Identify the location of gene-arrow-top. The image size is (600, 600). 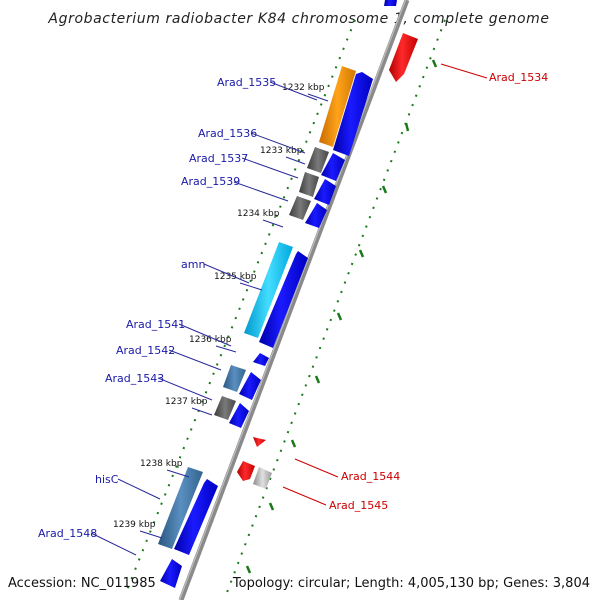
(390, 3).